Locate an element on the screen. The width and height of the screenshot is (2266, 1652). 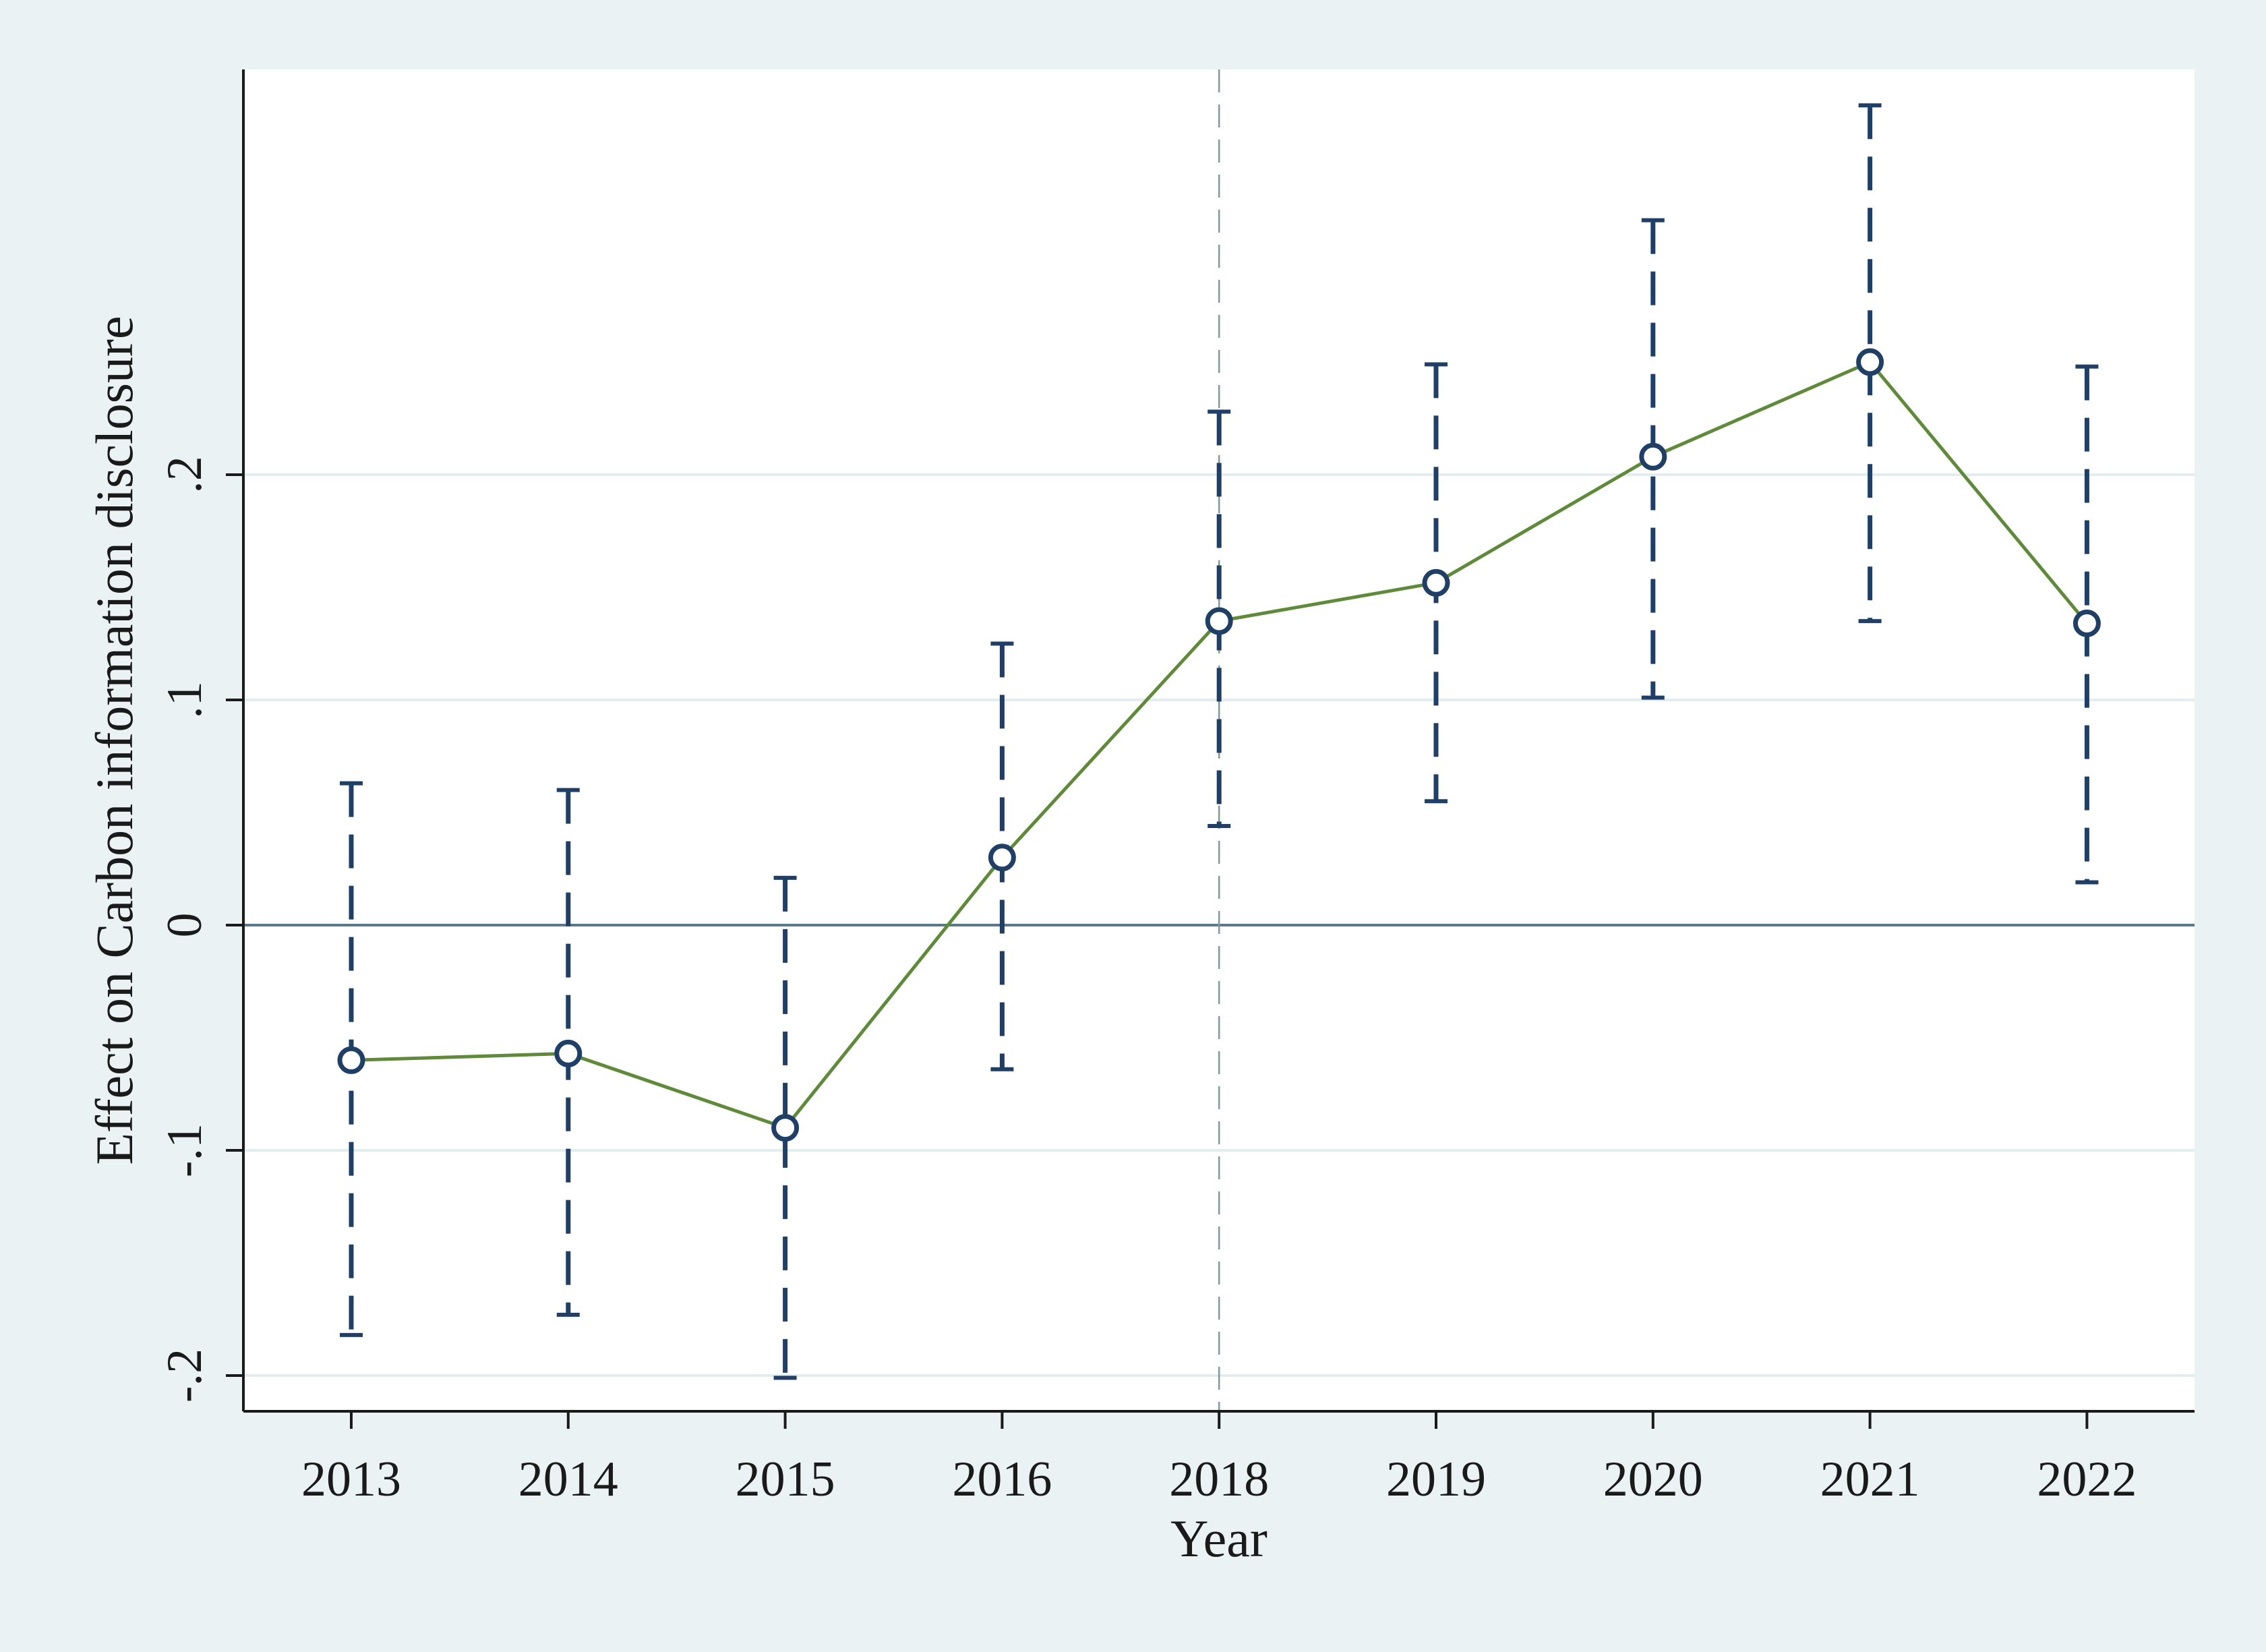
x-tick-label: 2016 is located at coordinates (1002, 1480).